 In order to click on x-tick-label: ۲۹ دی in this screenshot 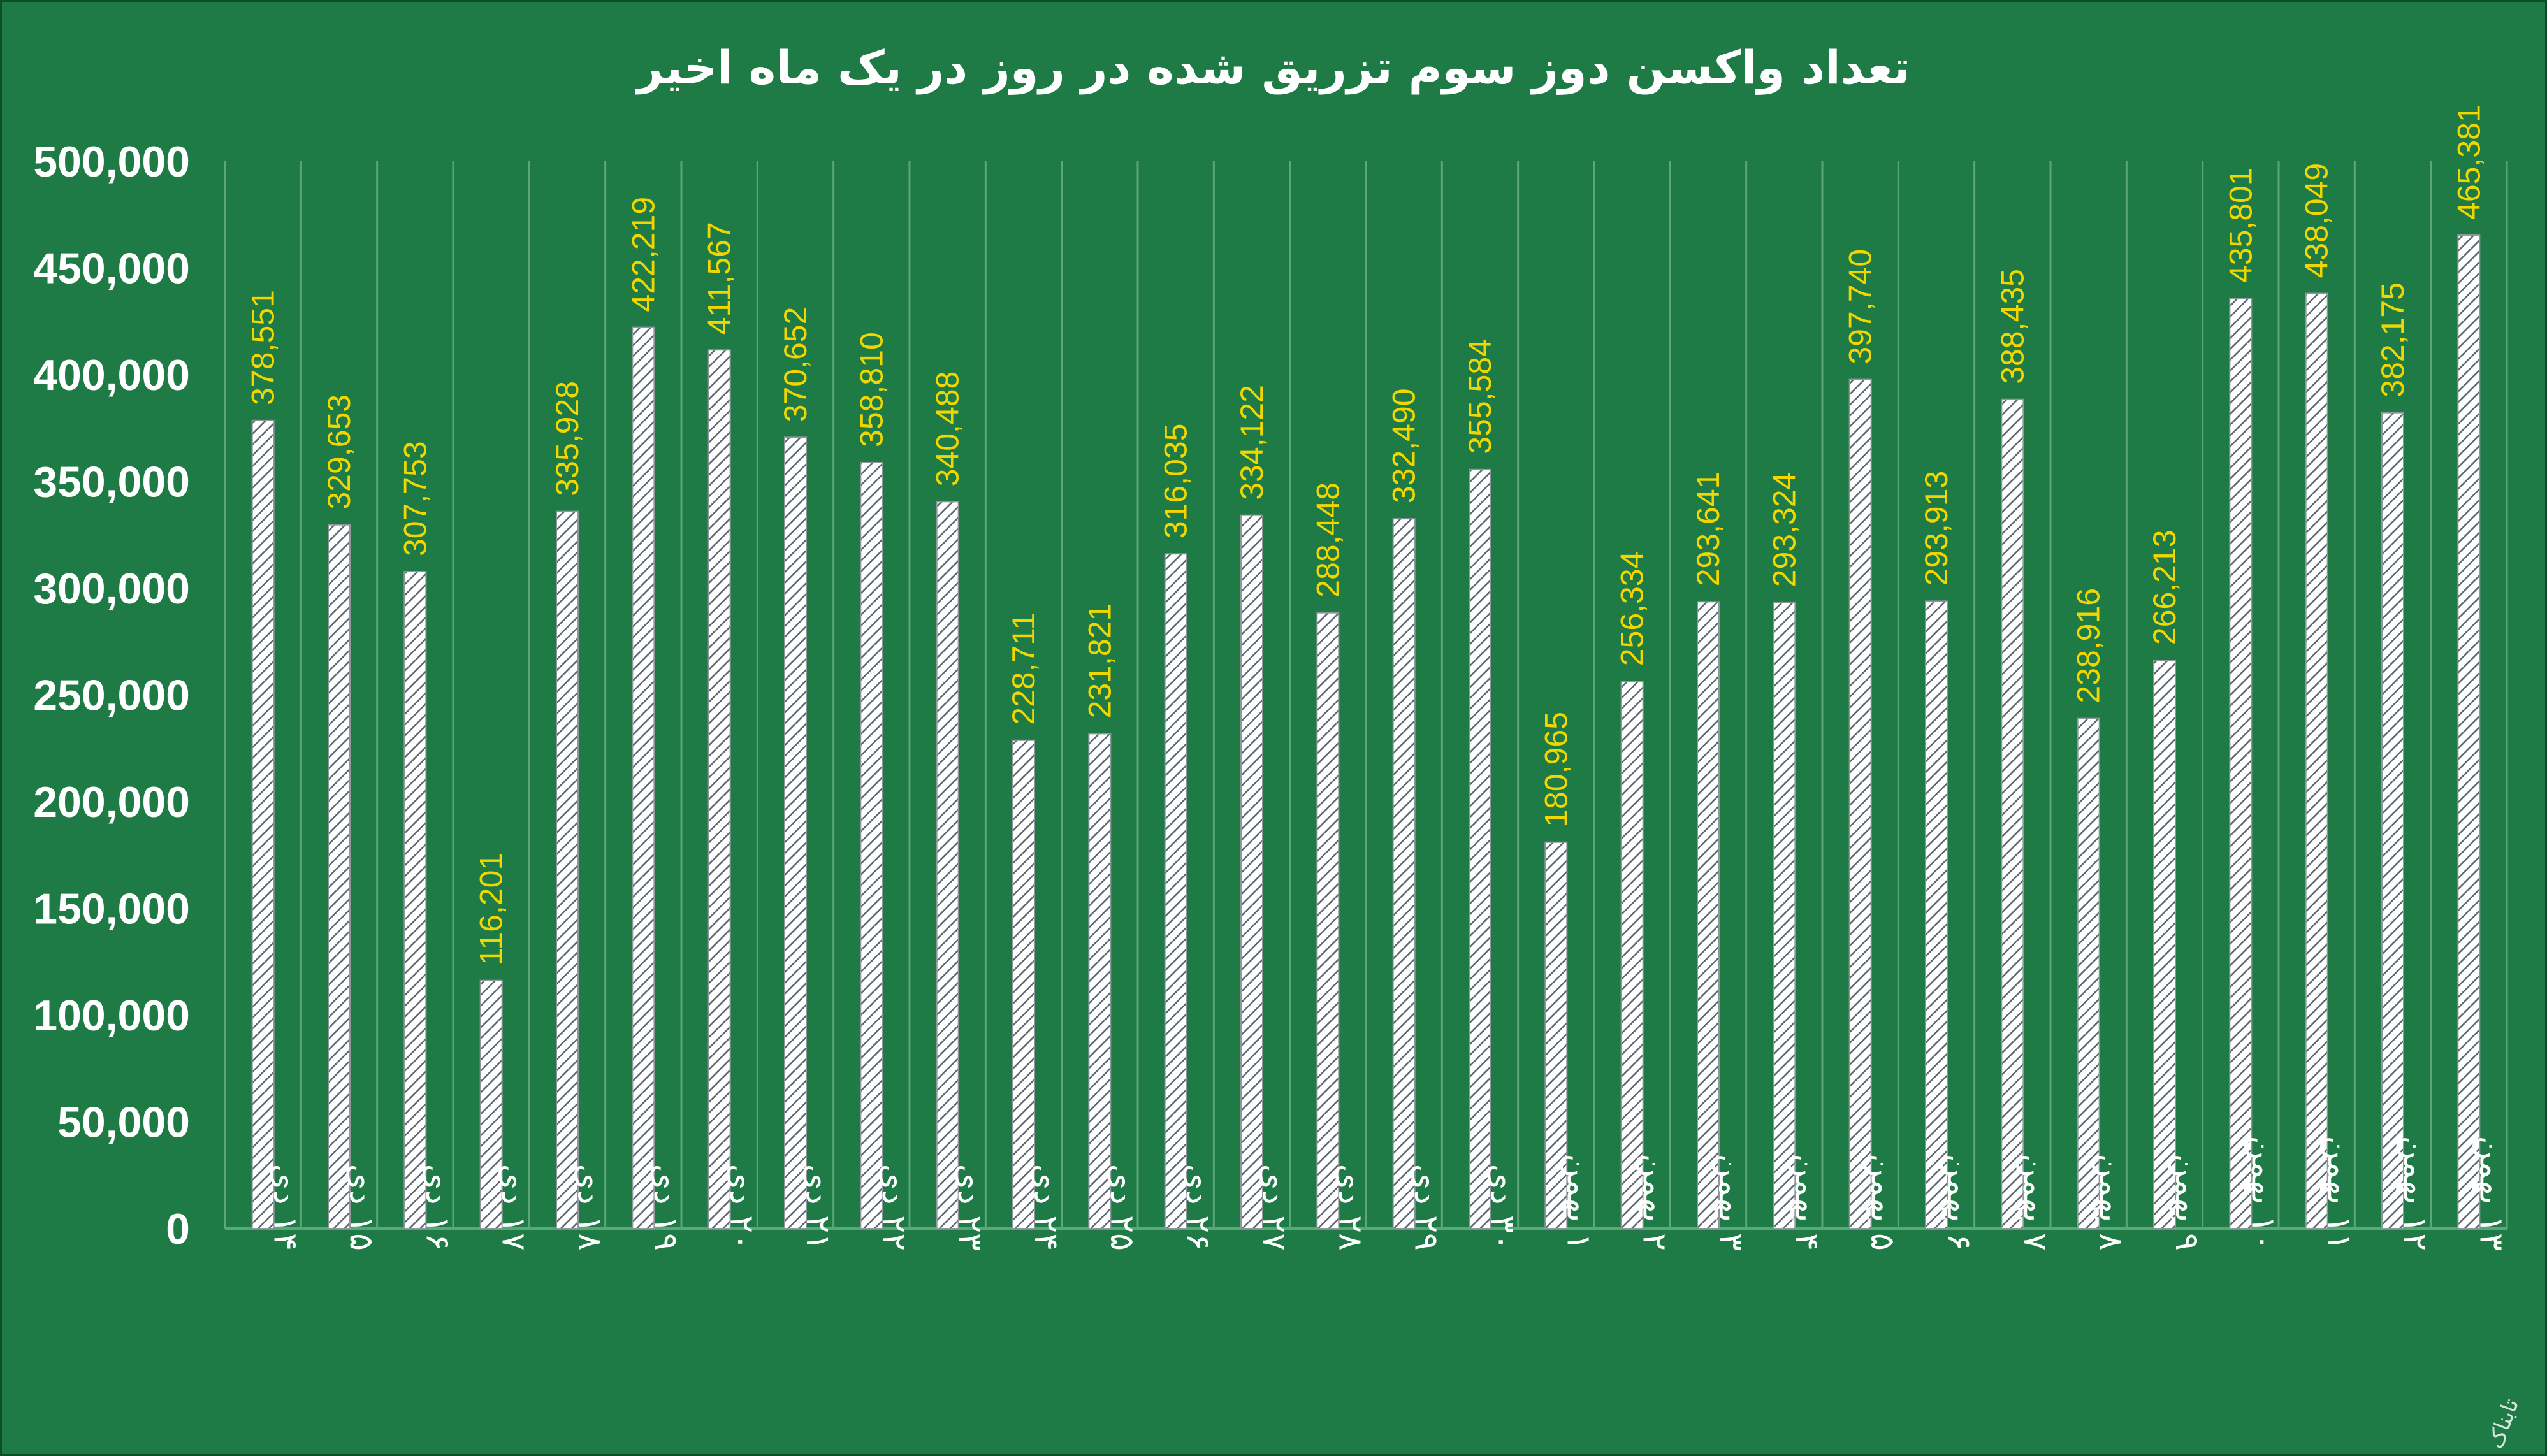, I will do `click(1427, 1207)`.